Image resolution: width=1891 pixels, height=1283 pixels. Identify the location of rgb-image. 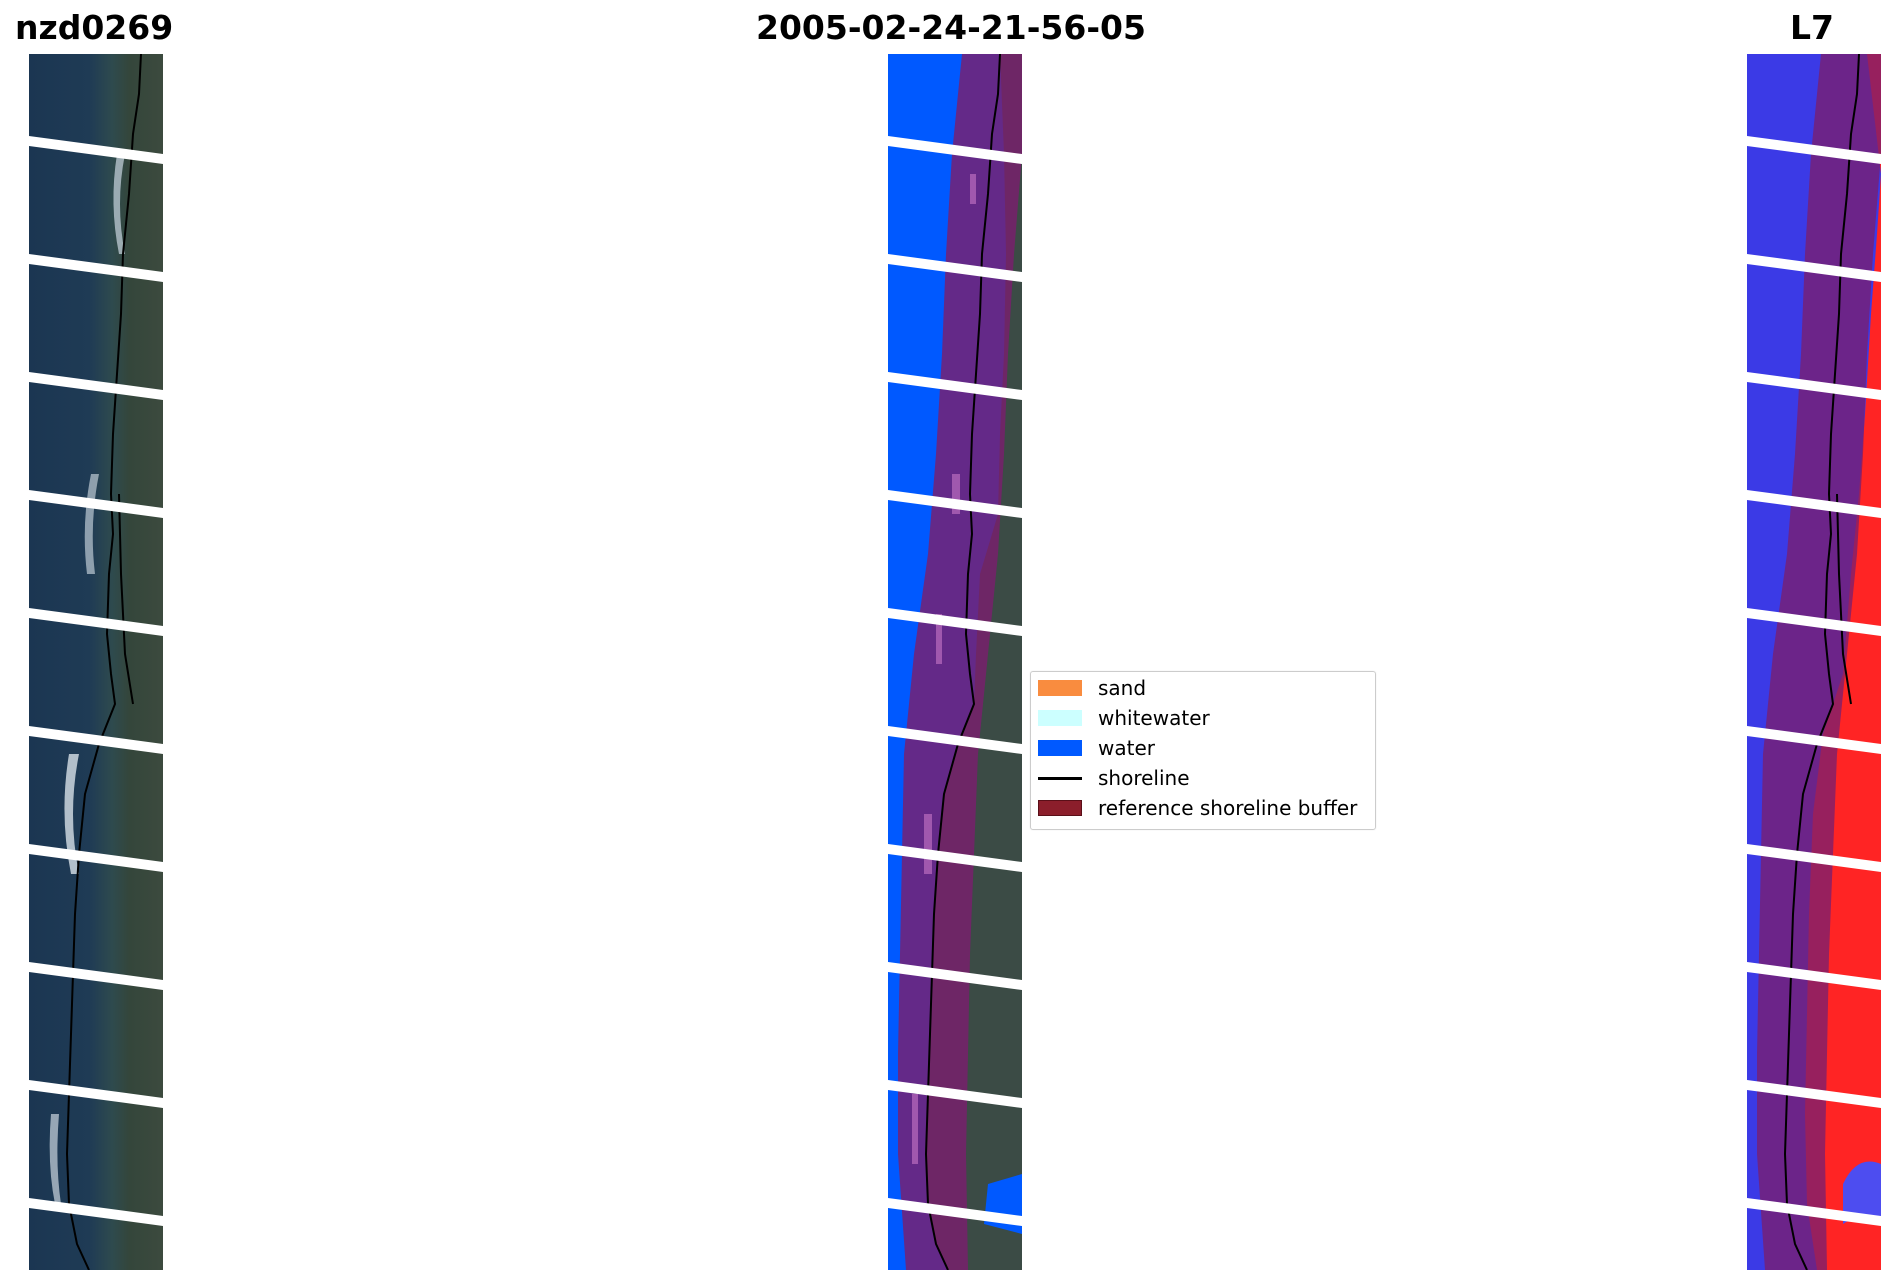
(96, 662).